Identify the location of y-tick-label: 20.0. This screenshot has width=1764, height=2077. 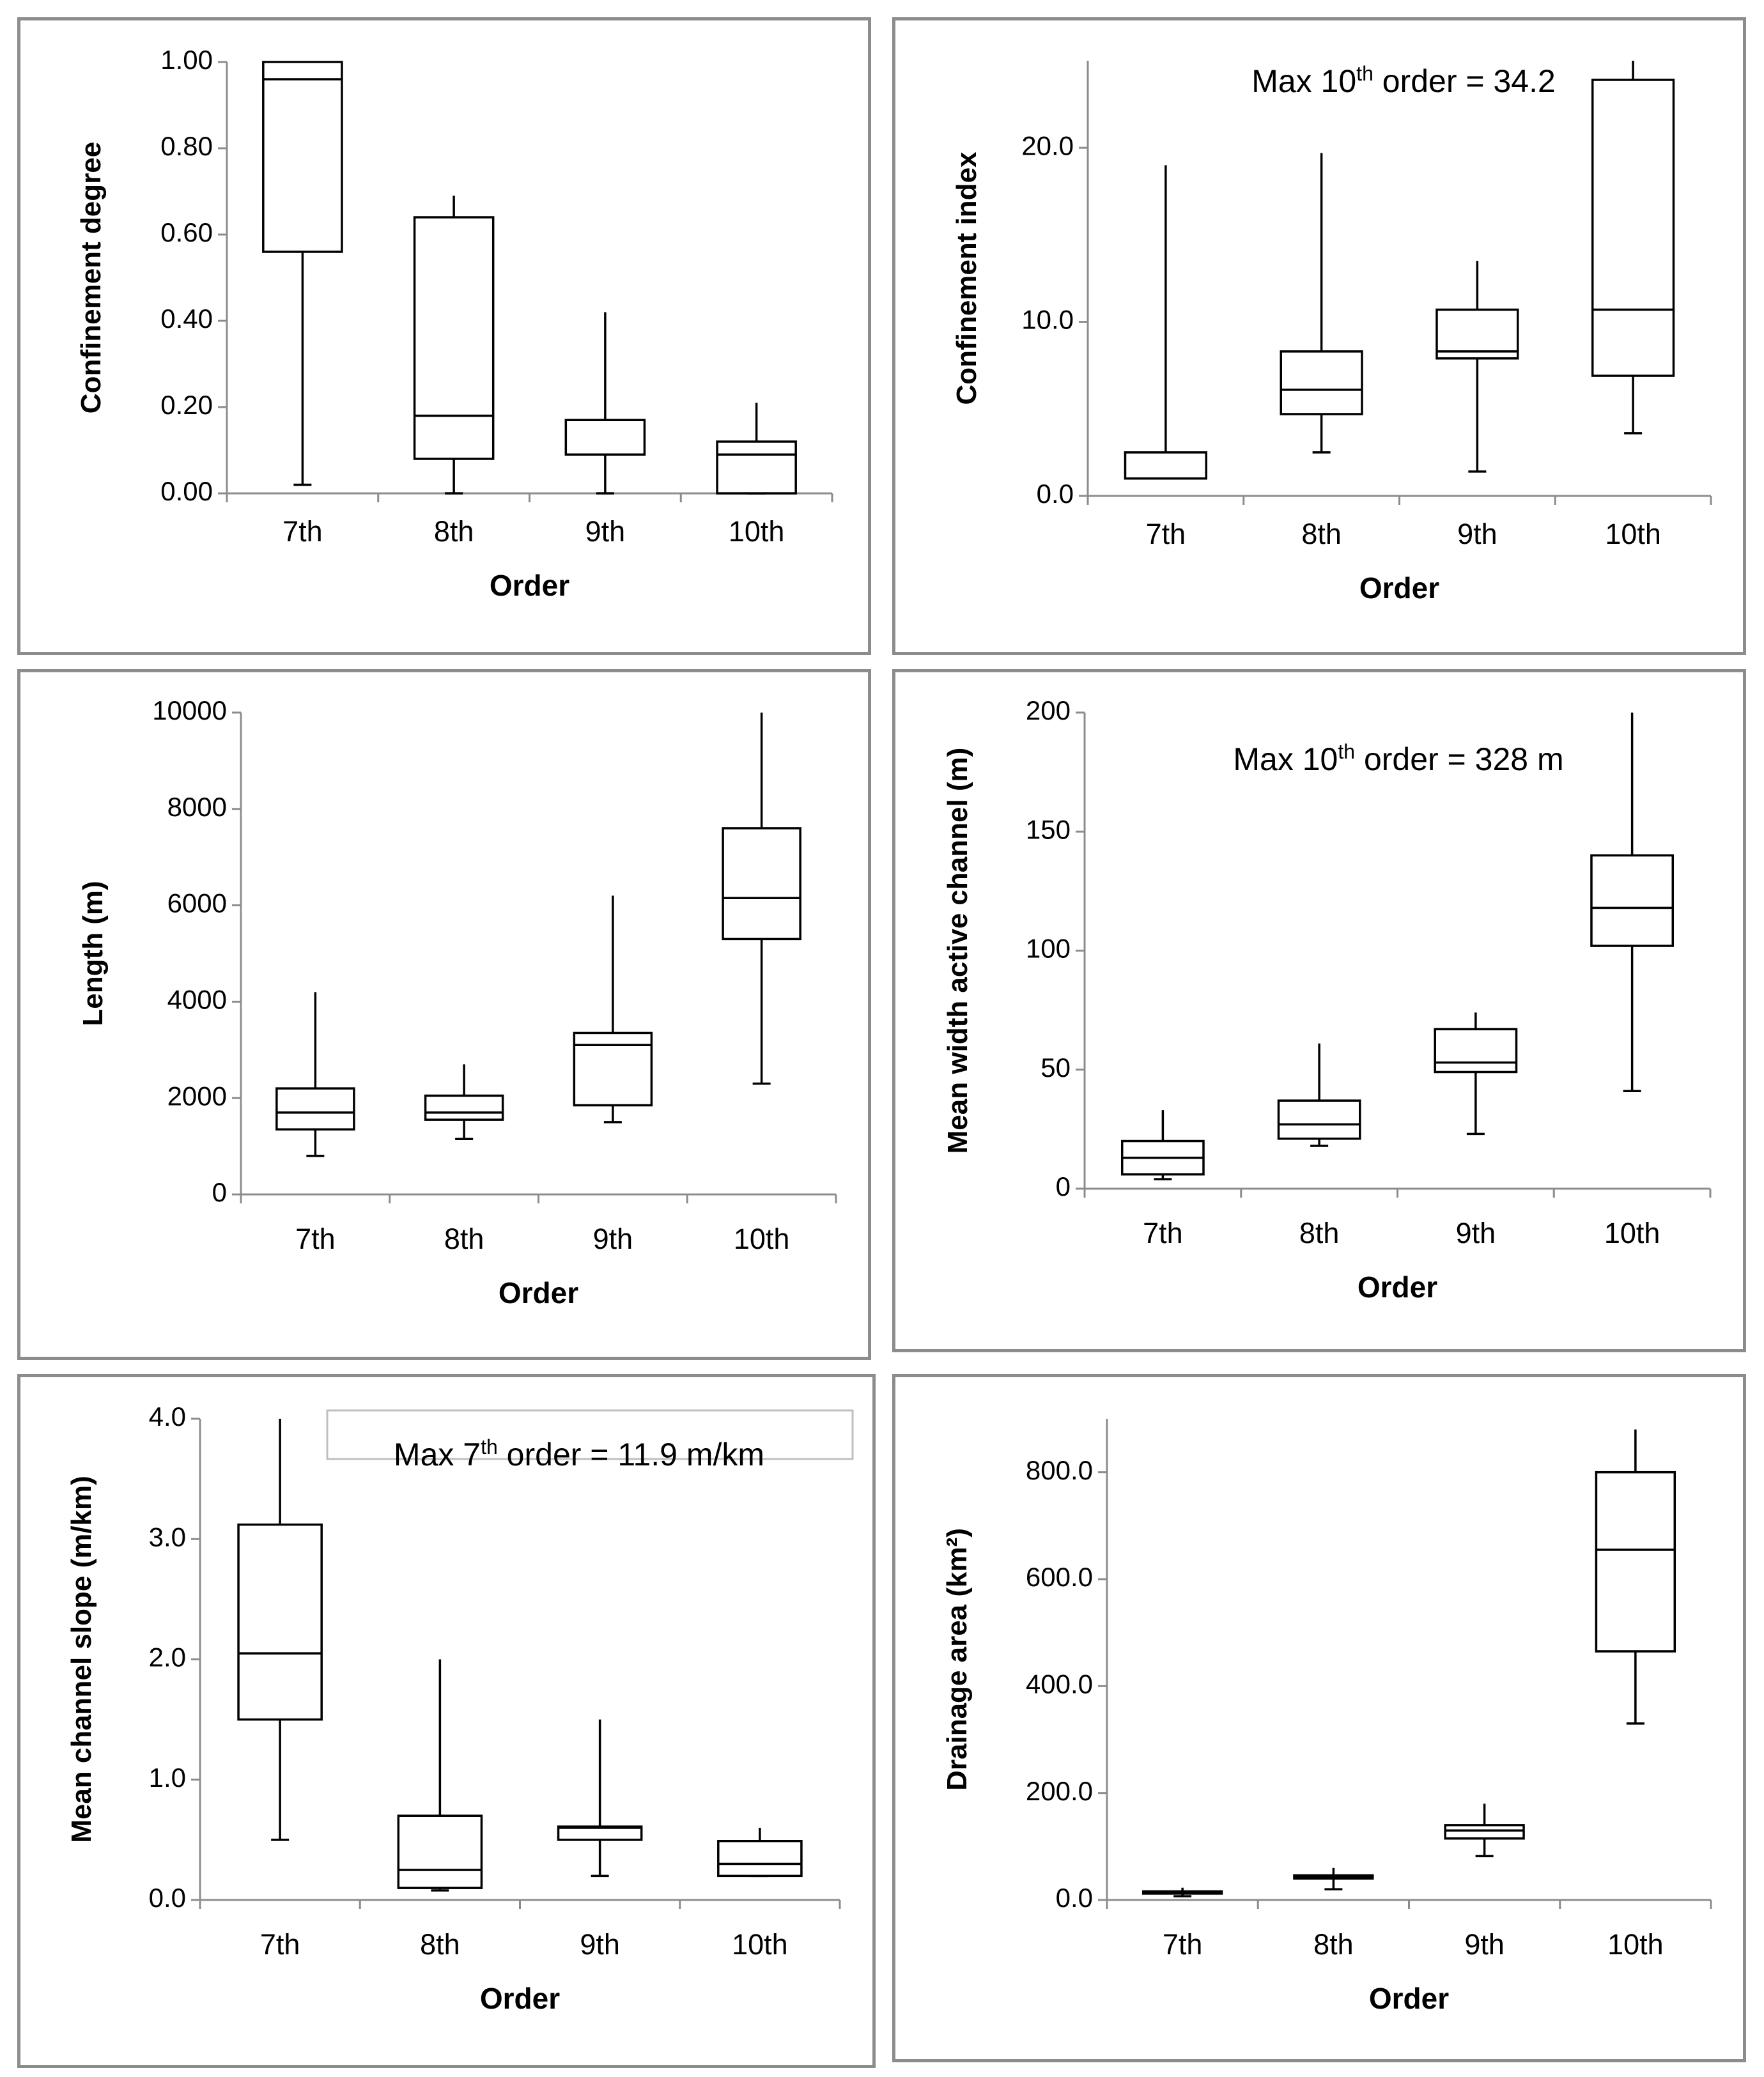
(1047, 145).